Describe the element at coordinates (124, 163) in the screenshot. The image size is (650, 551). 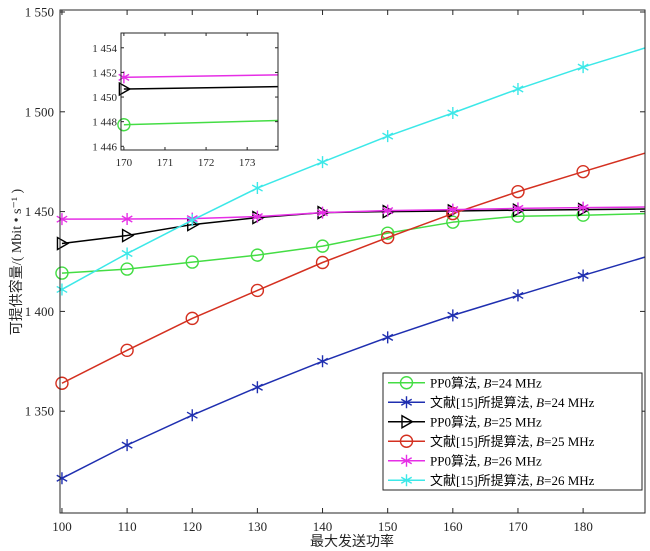
I see `inset-x-tick-label: 170` at that location.